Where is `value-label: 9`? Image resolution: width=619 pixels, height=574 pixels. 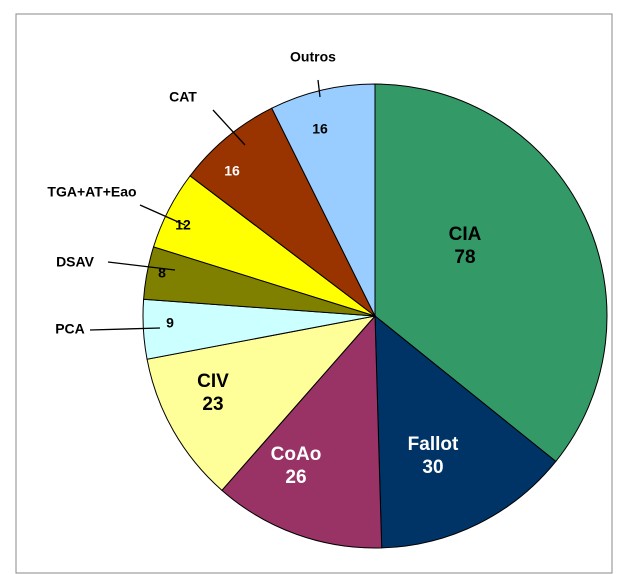
value-label: 9 is located at coordinates (170, 323).